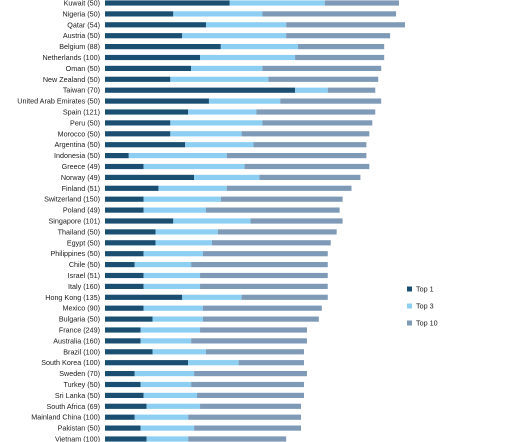 The image size is (531, 442). I want to click on category-label-norway: Norway (49), so click(80, 177).